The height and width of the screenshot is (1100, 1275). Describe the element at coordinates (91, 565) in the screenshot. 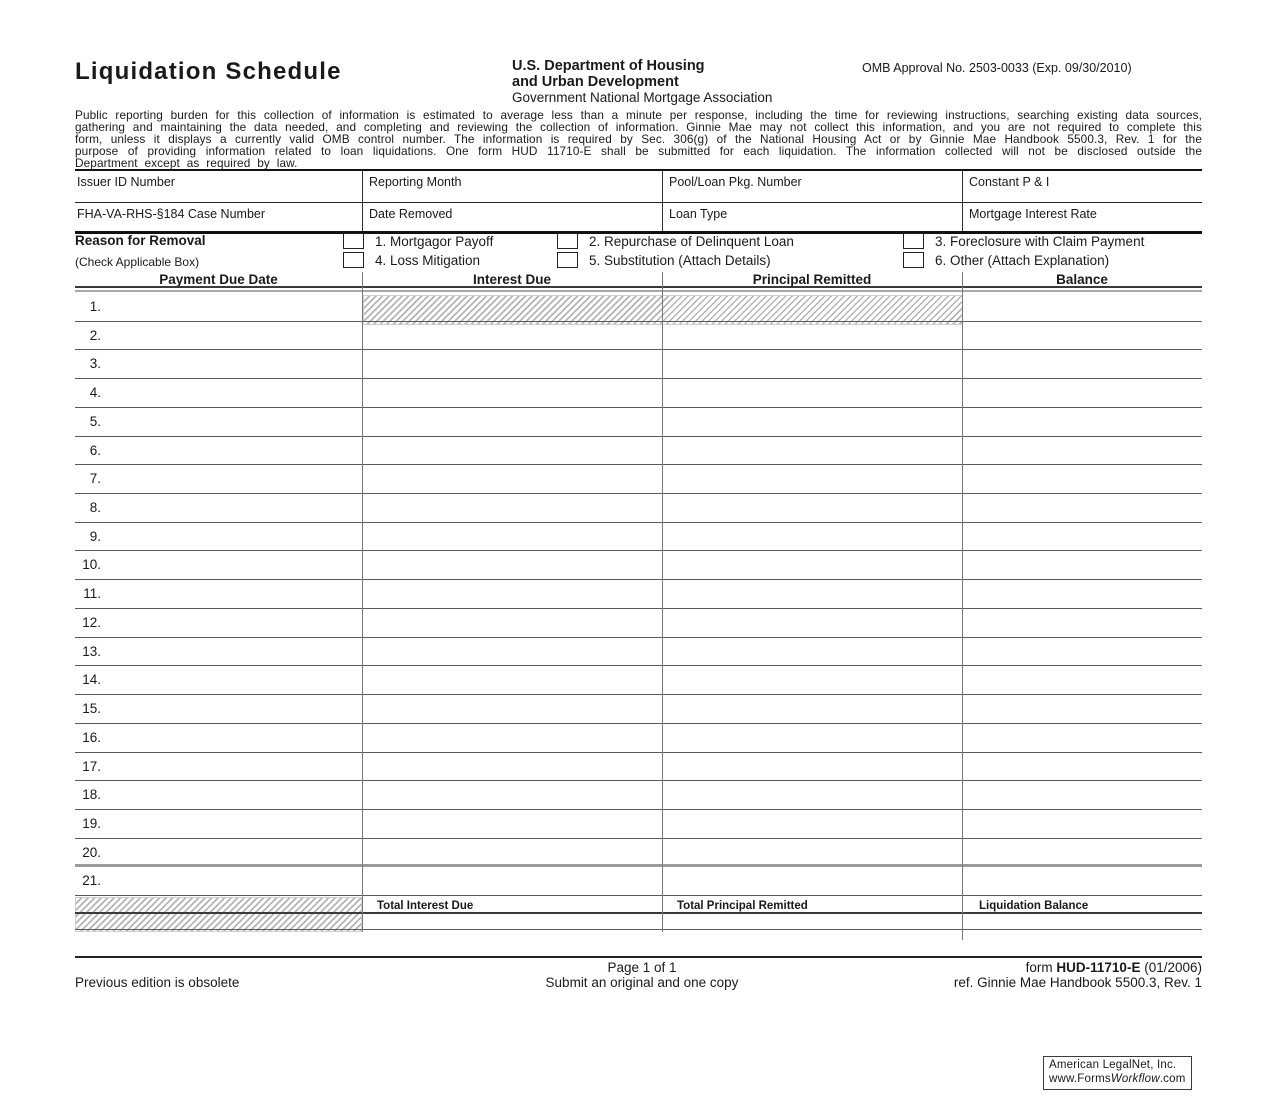

I see `row-number: 10.` at that location.